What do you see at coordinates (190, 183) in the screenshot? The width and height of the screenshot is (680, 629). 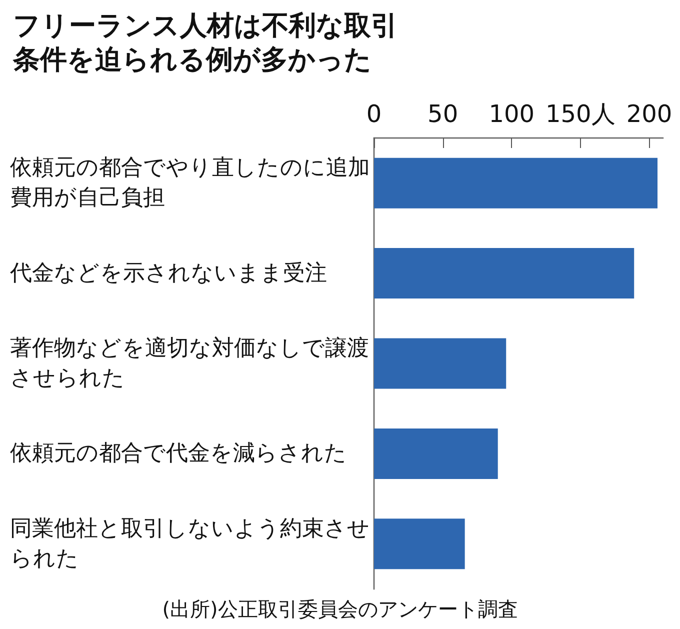 I see `y-tick-label: 依頼元の都合でやり直したのに追加費用が自己負担` at bounding box center [190, 183].